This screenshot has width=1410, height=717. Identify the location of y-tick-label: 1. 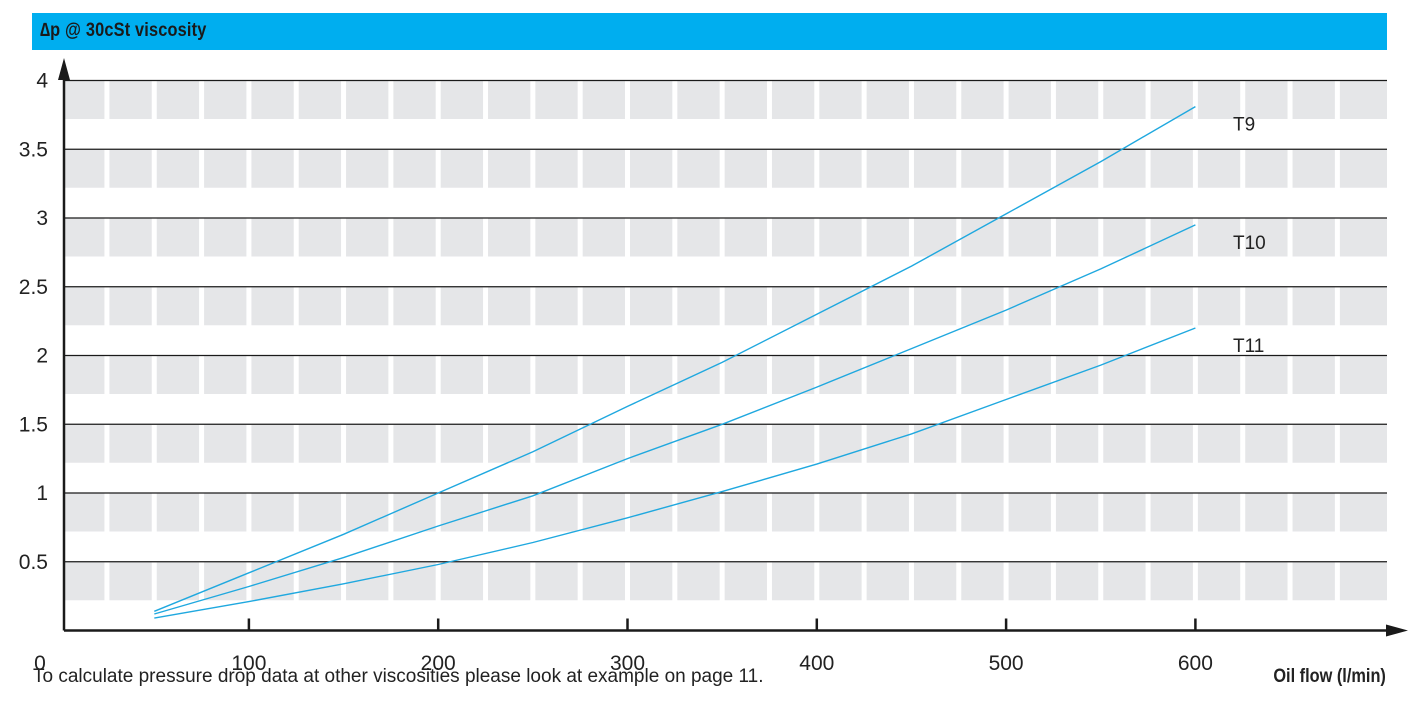
(42, 493).